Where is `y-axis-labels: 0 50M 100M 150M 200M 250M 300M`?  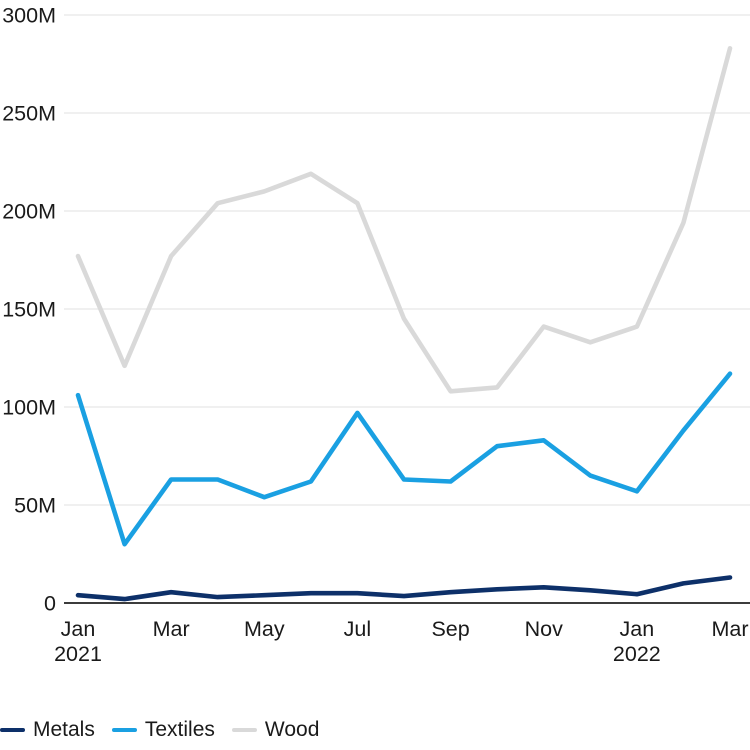
y-axis-labels: 0 50M 100M 150M 200M 250M 300M is located at coordinates (29, 310).